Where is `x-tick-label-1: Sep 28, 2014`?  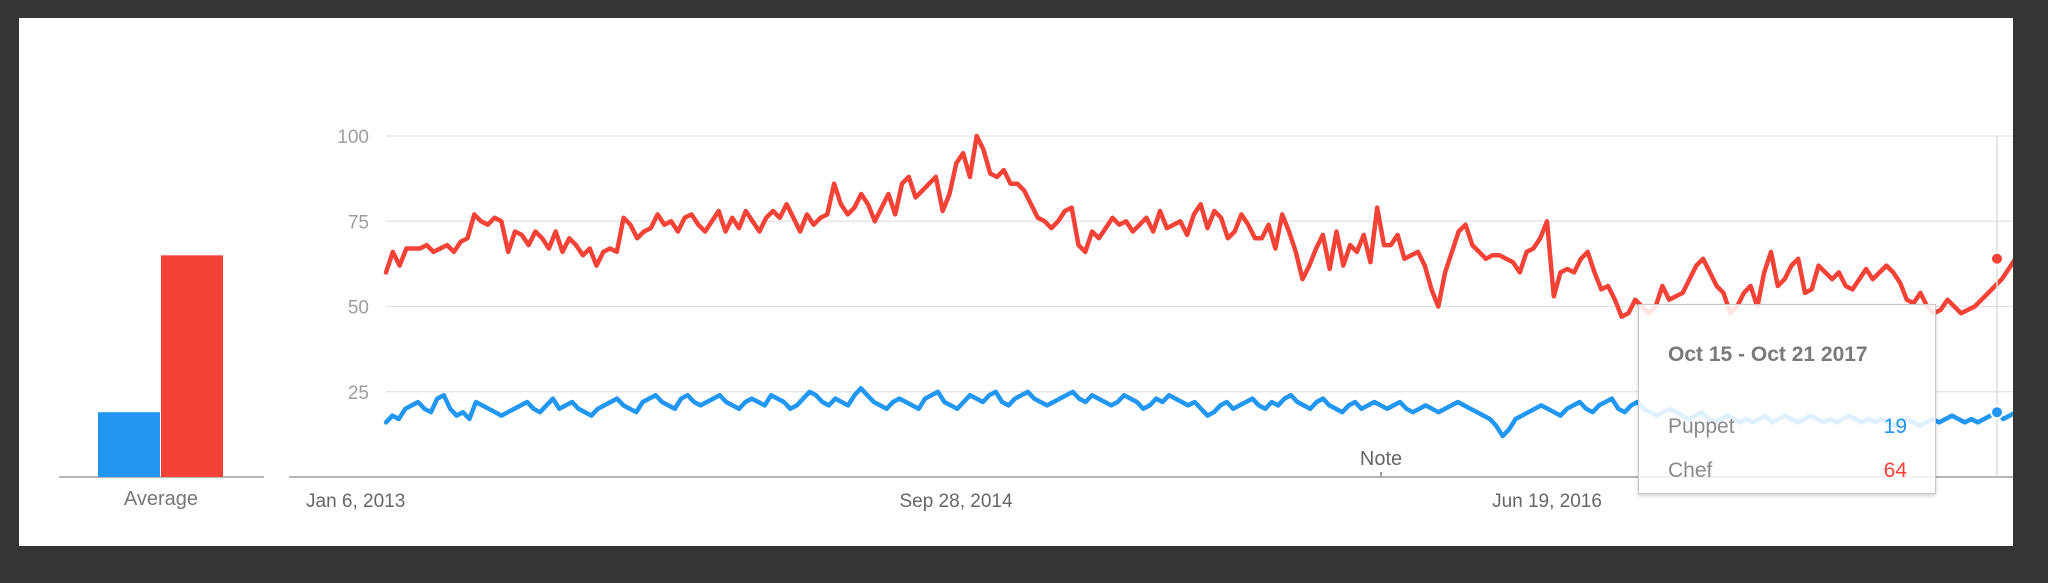
x-tick-label-1: Sep 28, 2014 is located at coordinates (955, 501).